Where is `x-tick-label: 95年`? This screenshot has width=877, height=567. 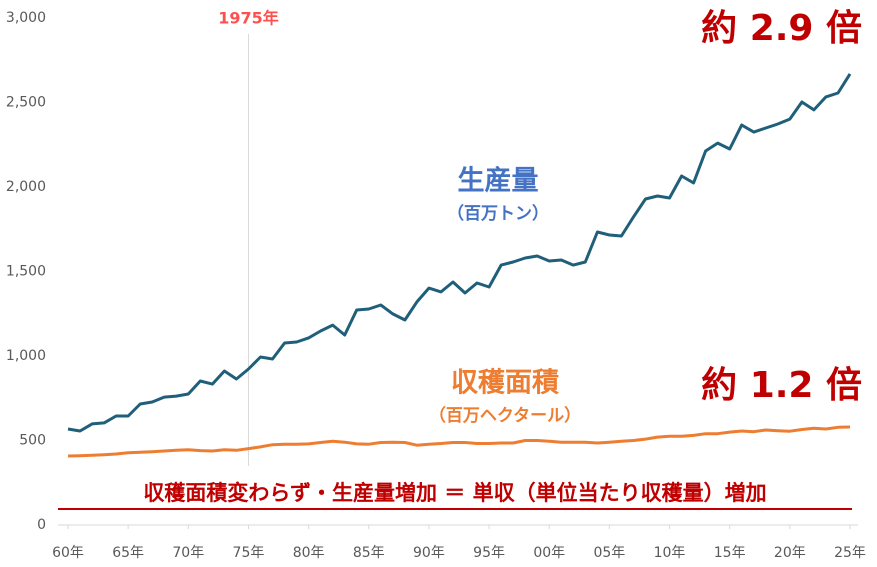 x-tick-label: 95年 is located at coordinates (489, 553).